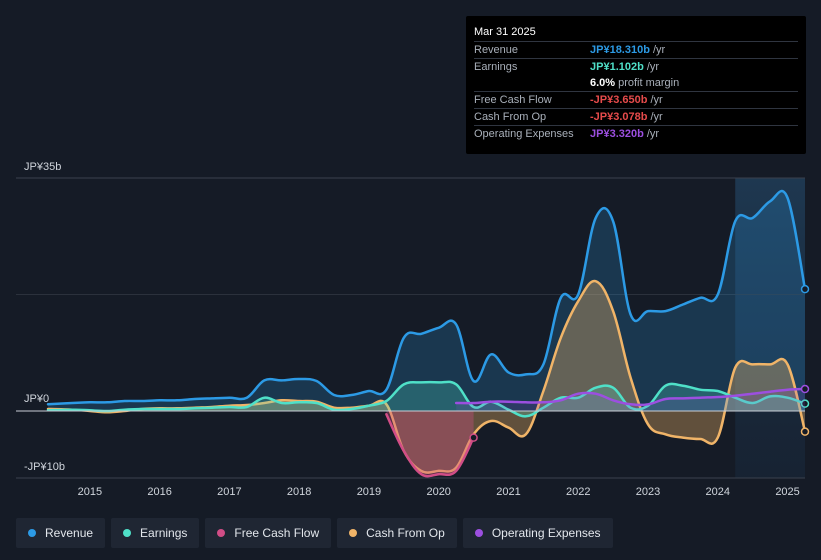 The height and width of the screenshot is (560, 821). Describe the element at coordinates (619, 100) in the screenshot. I see `tooltip-value: -JP¥3.650b` at that location.